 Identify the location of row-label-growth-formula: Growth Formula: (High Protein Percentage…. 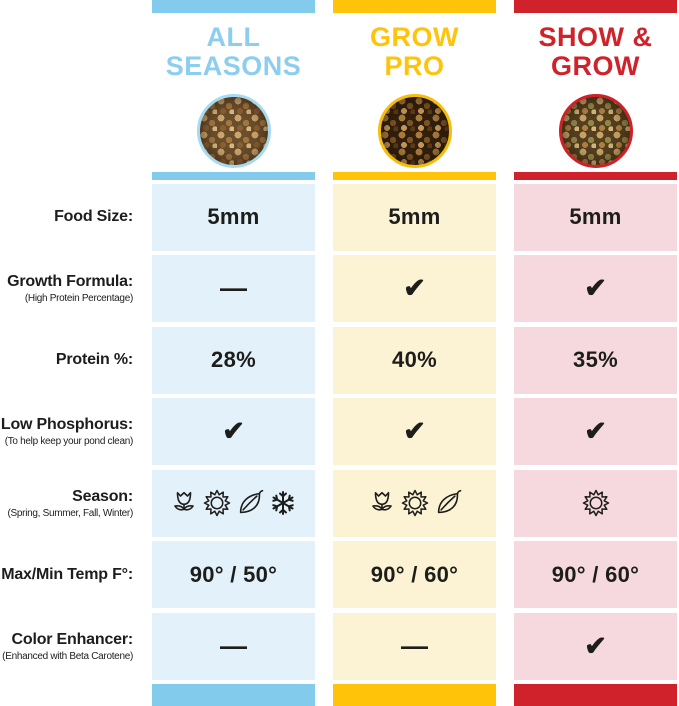
(66, 288).